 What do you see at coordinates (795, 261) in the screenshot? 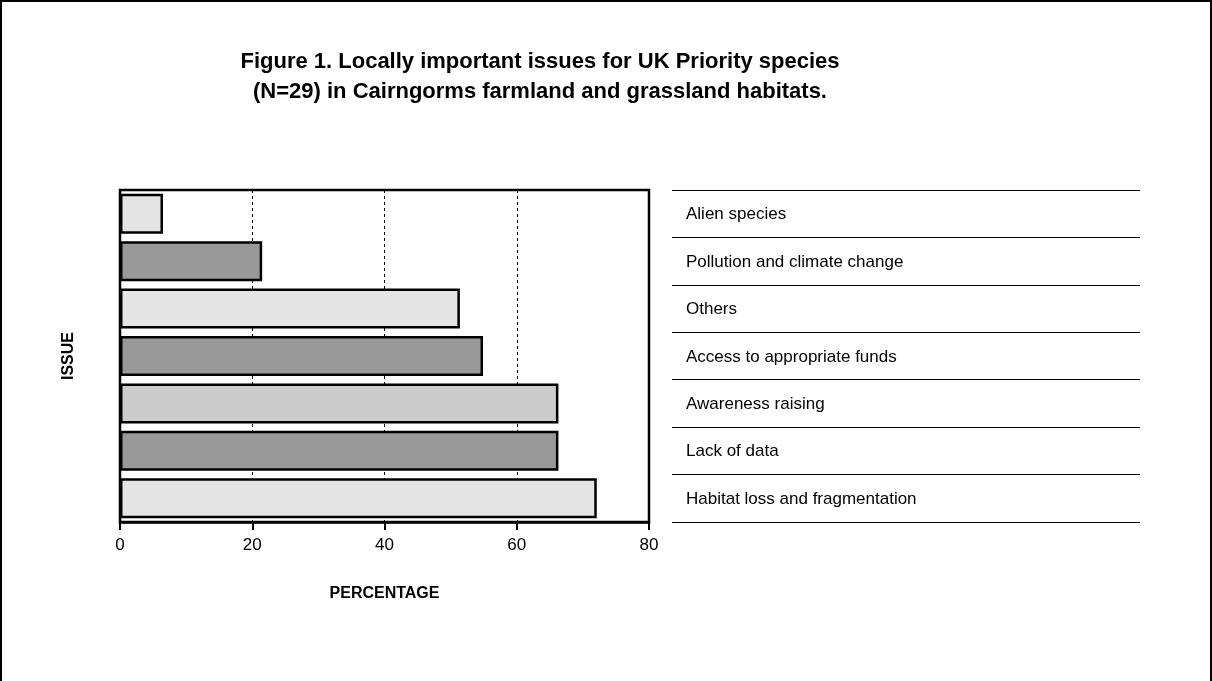
I see `y-tick-label: Pollution and climate change` at bounding box center [795, 261].